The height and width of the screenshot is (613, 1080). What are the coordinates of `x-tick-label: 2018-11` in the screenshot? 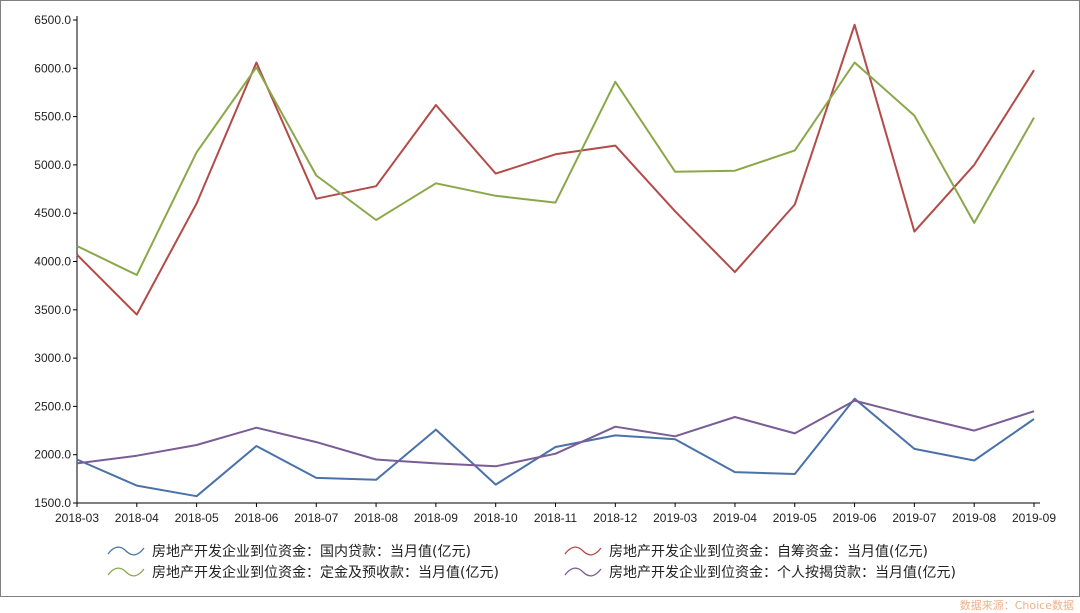 It's located at (555, 518).